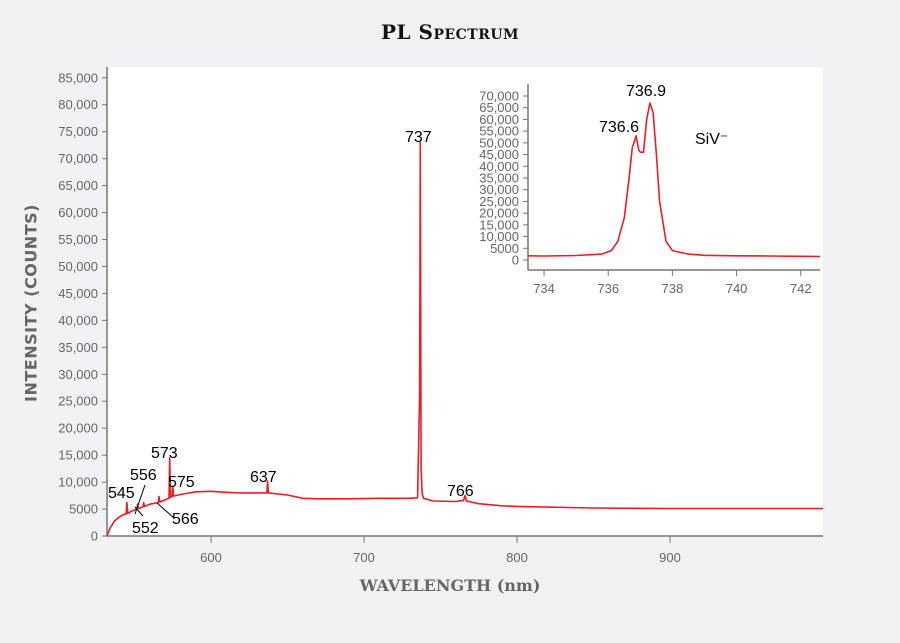 The height and width of the screenshot is (643, 900). I want to click on peak-label-637: 637, so click(263, 477).